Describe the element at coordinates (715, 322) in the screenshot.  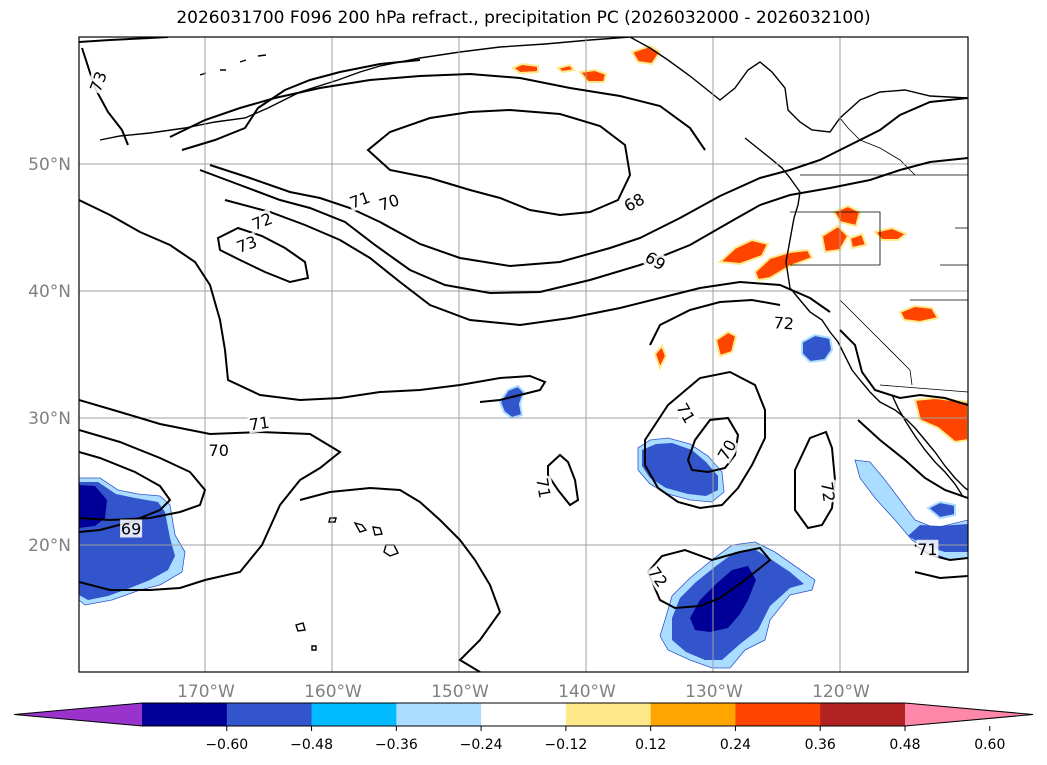
I see `contour-72-coast-curl` at that location.